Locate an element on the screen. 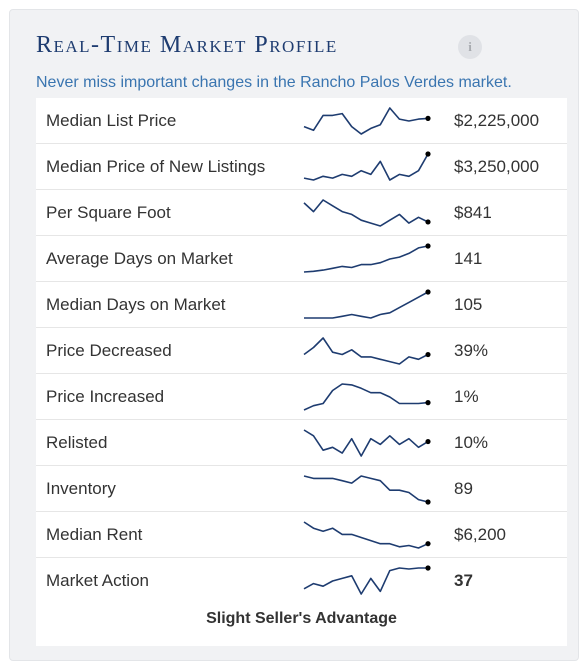 The height and width of the screenshot is (667, 588). metric-value: $841 is located at coordinates (473, 212).